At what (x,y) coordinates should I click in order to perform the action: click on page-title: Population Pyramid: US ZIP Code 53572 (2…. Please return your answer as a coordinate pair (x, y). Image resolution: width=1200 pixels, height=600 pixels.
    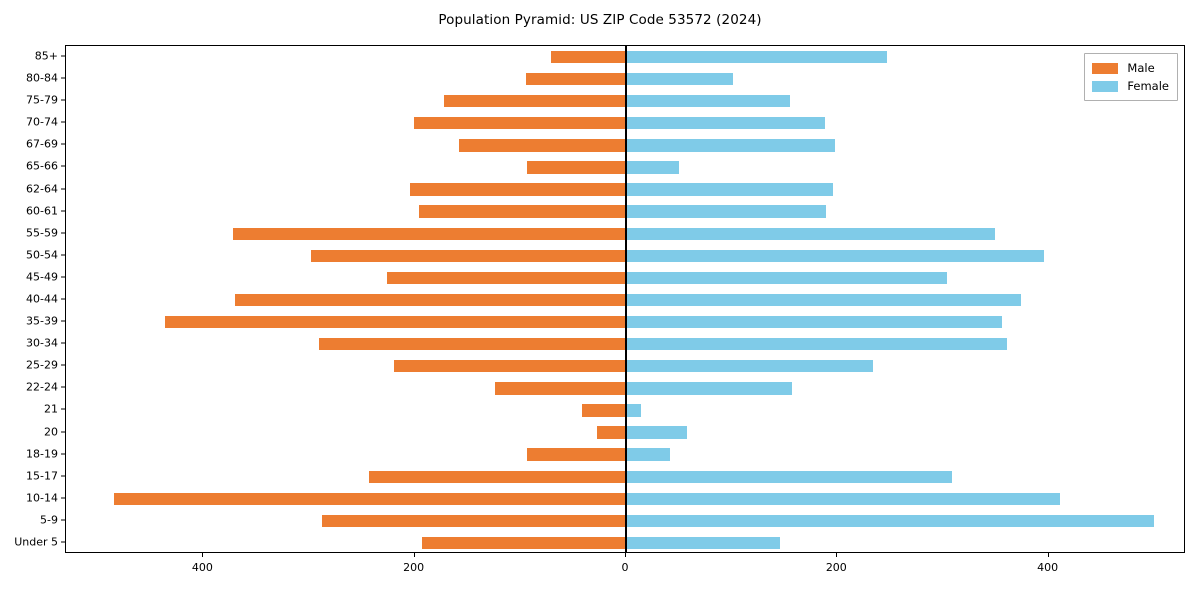
    Looking at the image, I should click on (600, 20).